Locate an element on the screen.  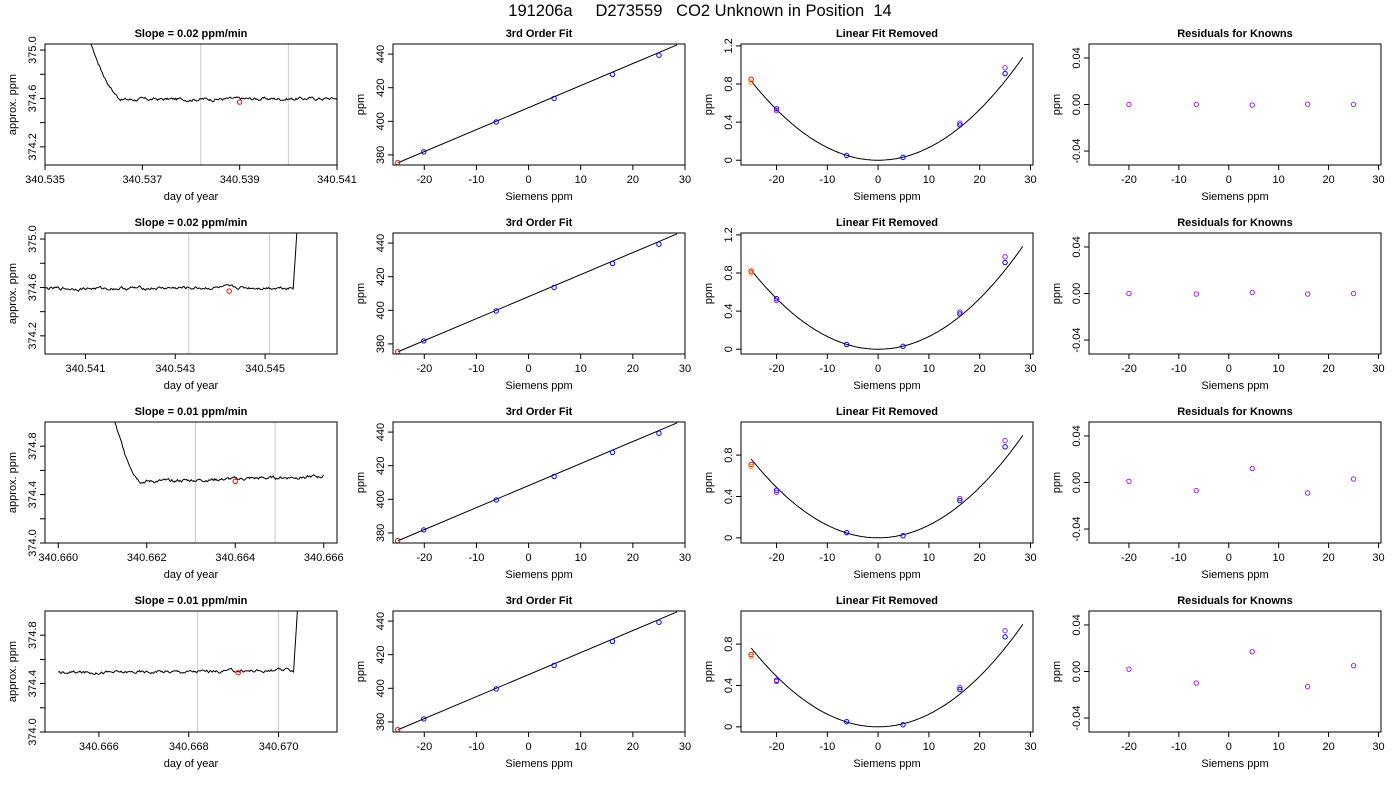
fit-curve is located at coordinates (887, 487).